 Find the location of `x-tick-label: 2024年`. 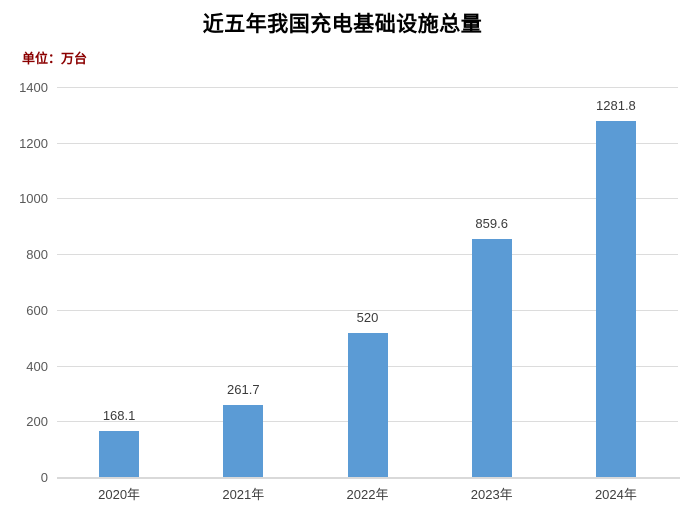

x-tick-label: 2024年 is located at coordinates (615, 494).